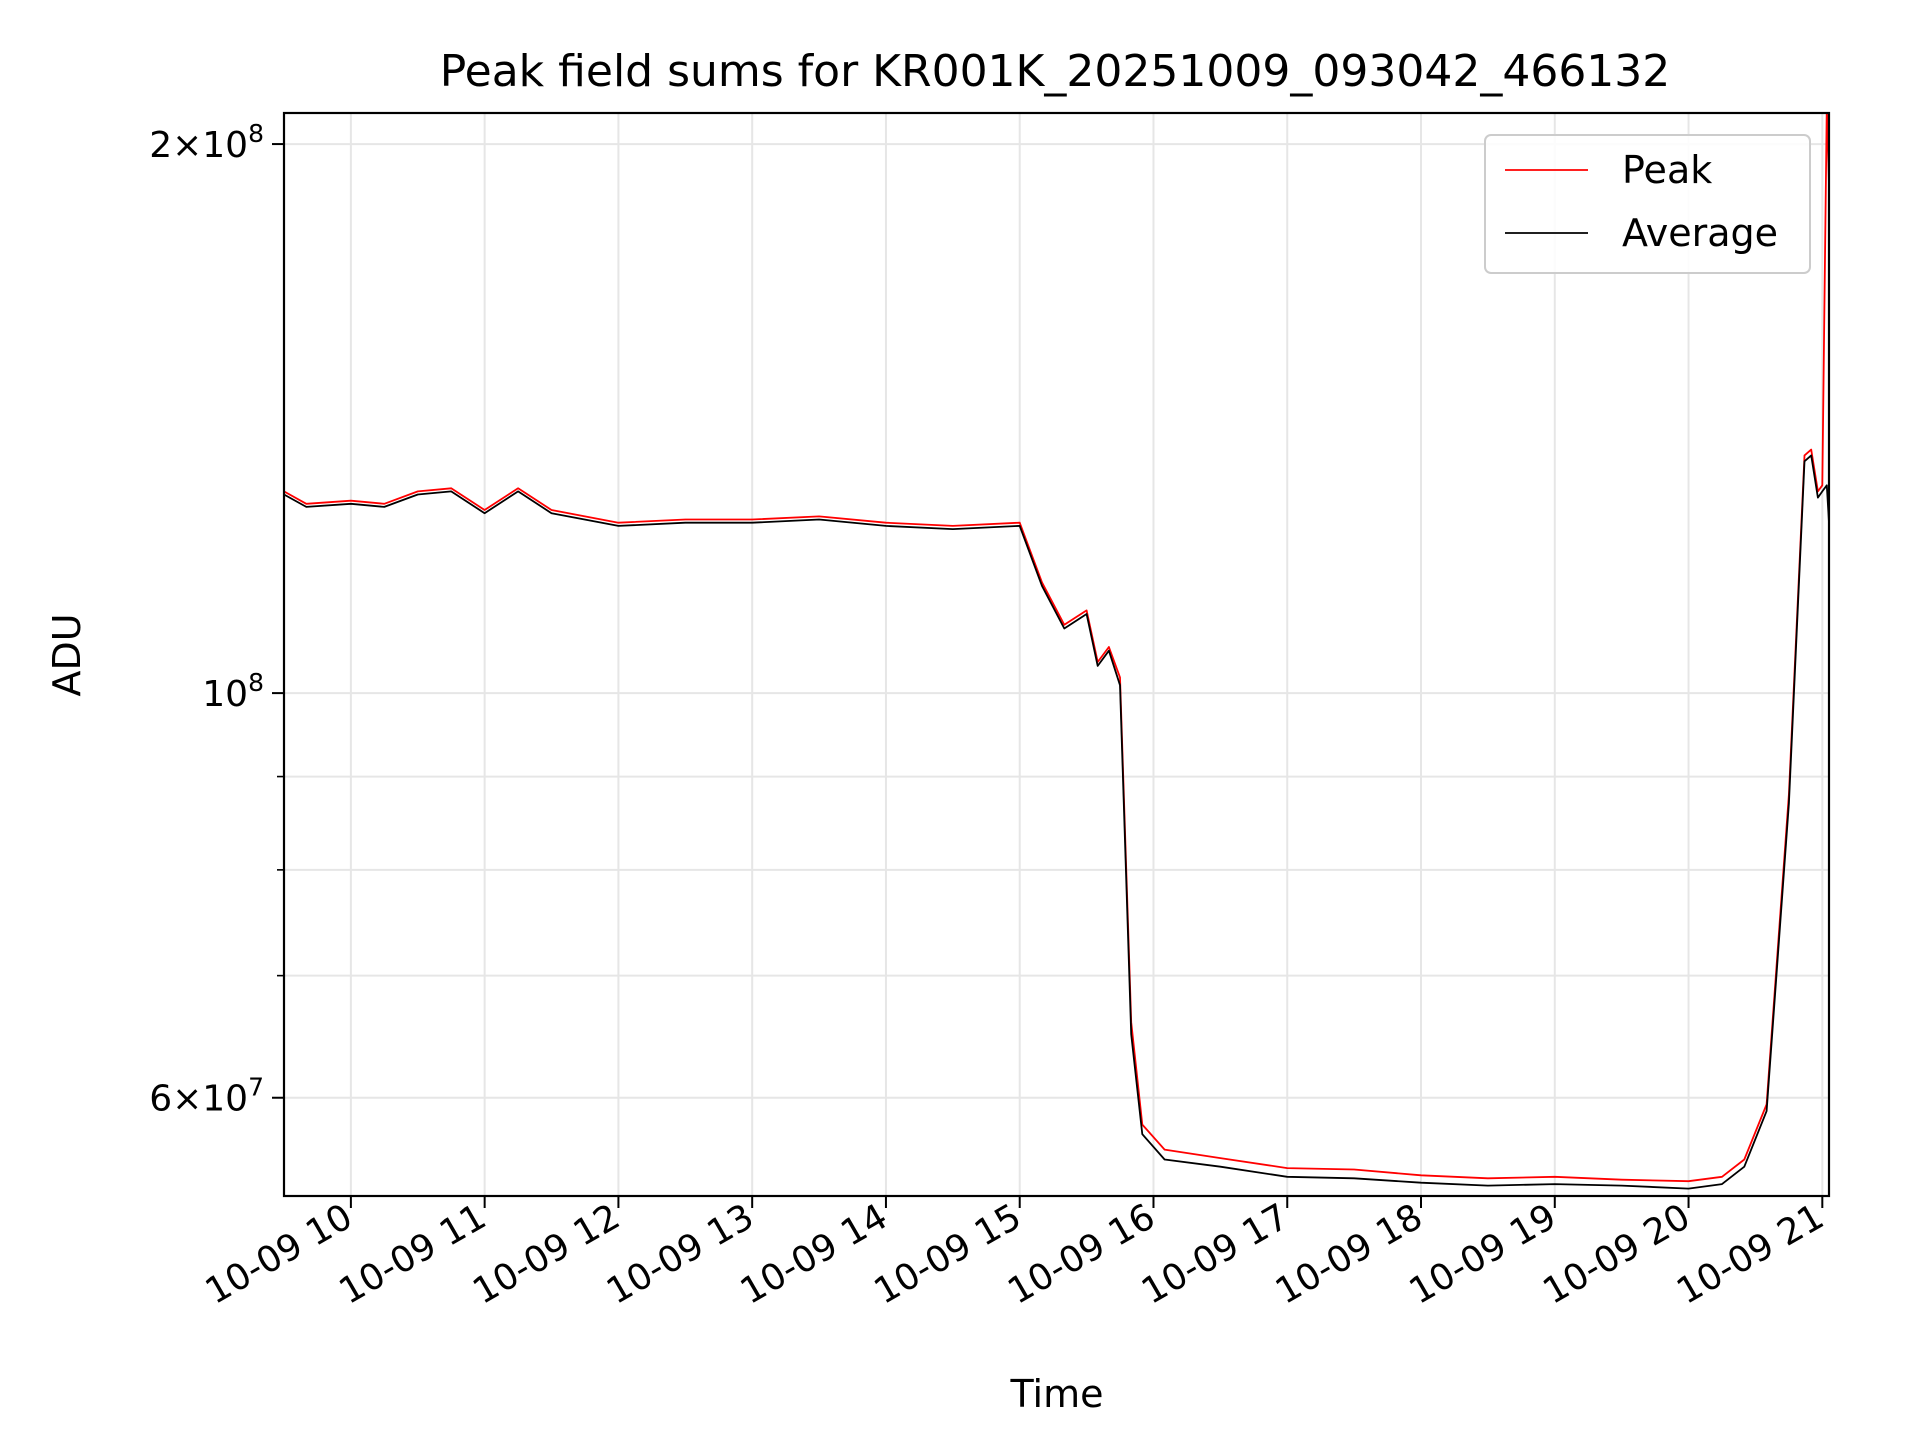 The height and width of the screenshot is (1440, 1920). What do you see at coordinates (67, 654) in the screenshot?
I see `y-axis-label: ADU` at bounding box center [67, 654].